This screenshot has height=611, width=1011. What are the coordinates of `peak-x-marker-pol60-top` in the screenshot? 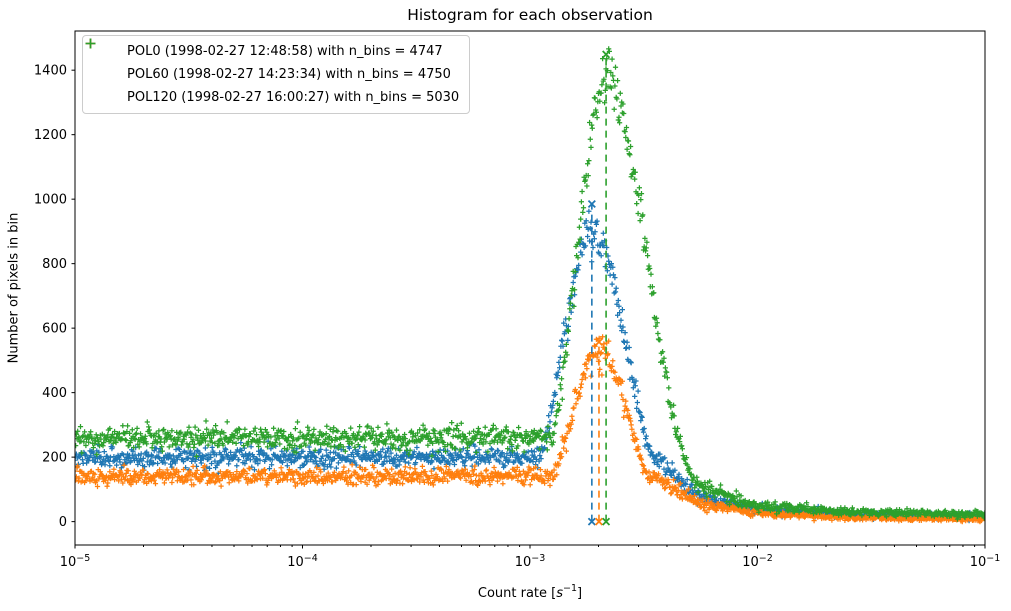 It's located at (599, 342).